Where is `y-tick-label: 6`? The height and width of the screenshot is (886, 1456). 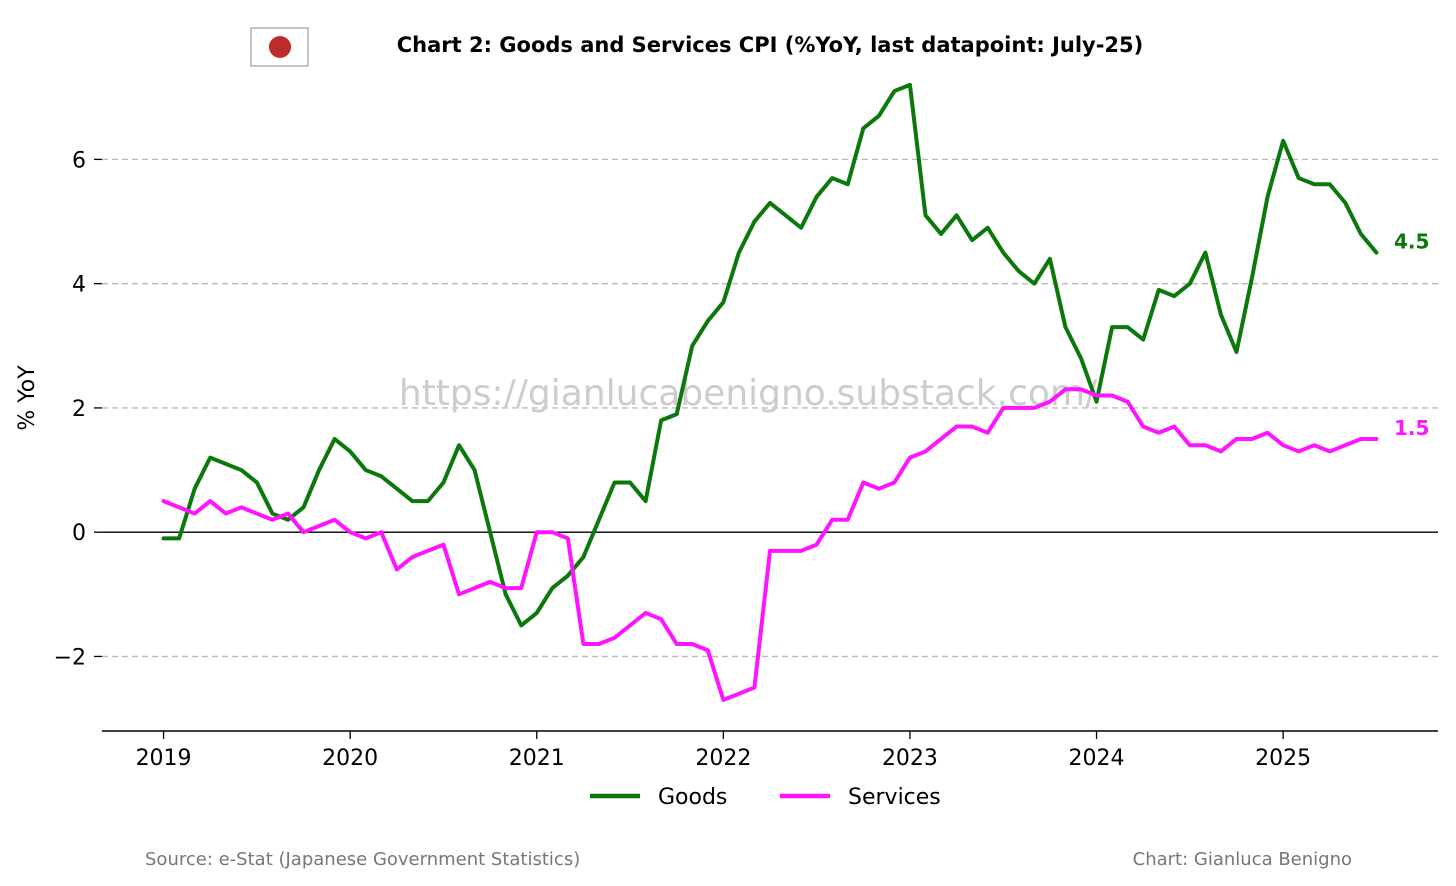
y-tick-label: 6 is located at coordinates (79, 160).